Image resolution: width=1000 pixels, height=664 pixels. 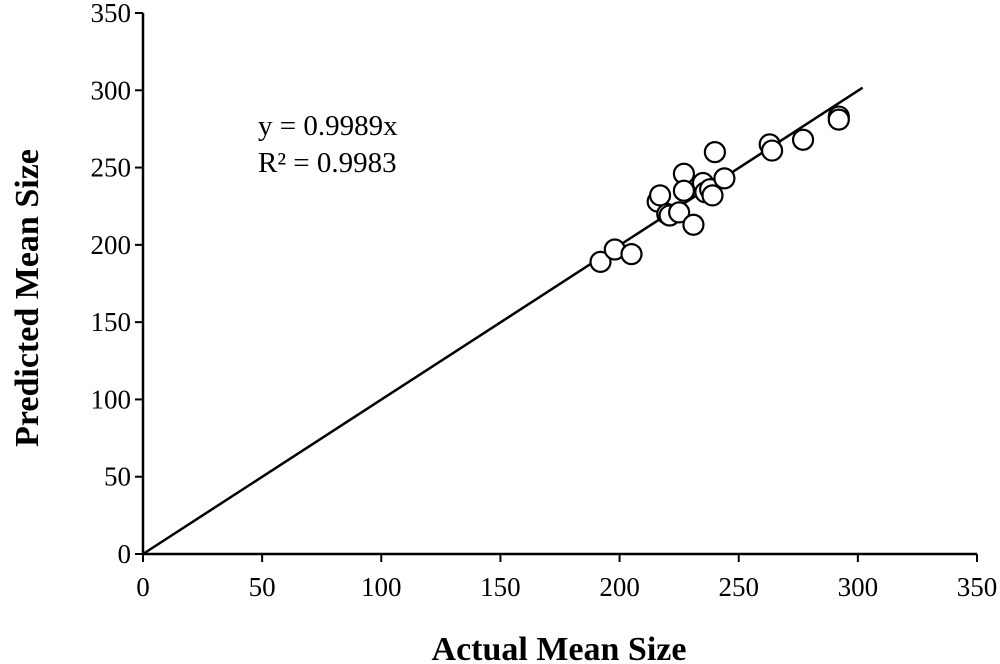 What do you see at coordinates (858, 587) in the screenshot?
I see `x-tick-label: 300` at bounding box center [858, 587].